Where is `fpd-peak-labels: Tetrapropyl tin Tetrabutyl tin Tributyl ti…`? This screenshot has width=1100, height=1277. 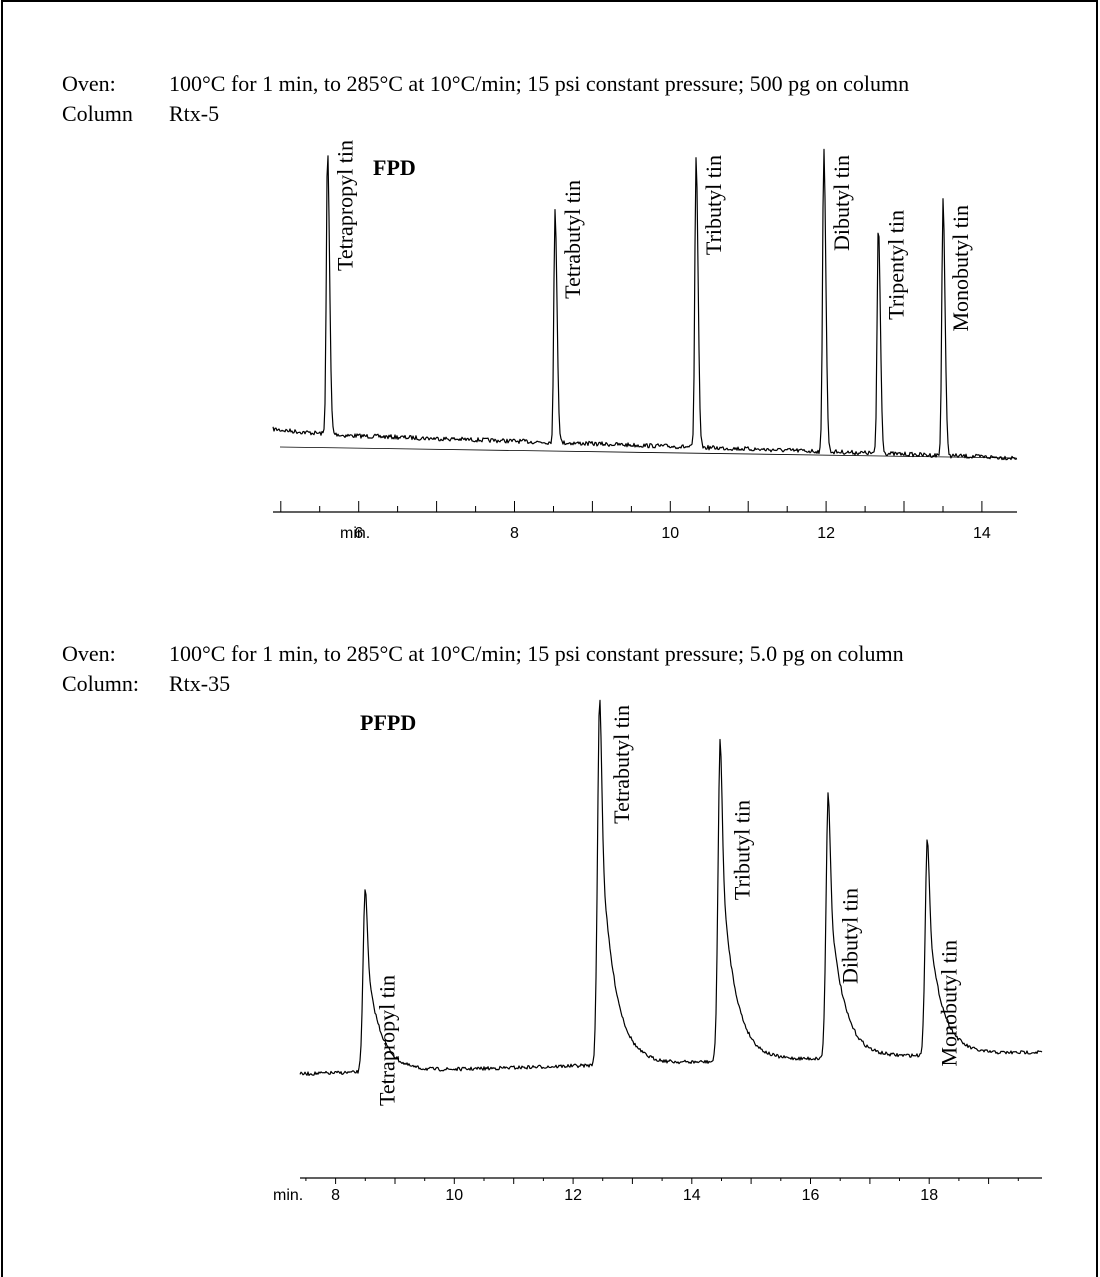 fpd-peak-labels: Tetrapropyl tin Tetrabutyl tin Tributyl ti… is located at coordinates (653, 236).